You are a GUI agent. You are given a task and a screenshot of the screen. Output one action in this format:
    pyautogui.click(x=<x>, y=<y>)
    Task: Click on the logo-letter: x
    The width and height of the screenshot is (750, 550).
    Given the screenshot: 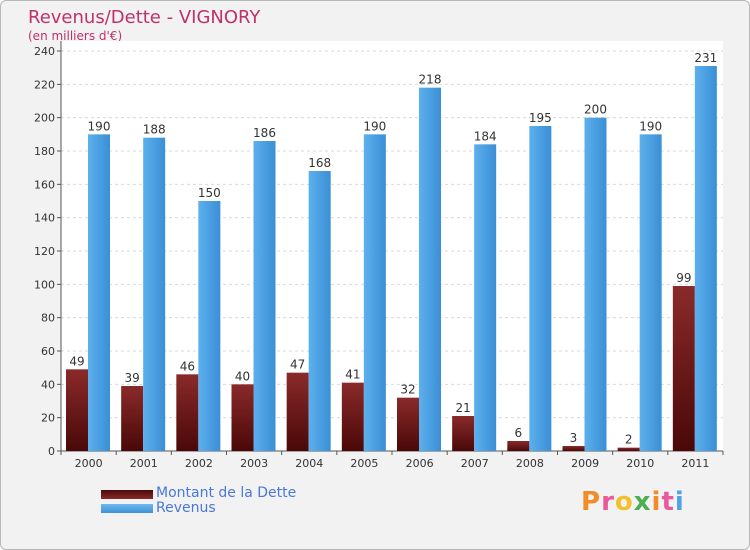 What is the action you would take?
    pyautogui.click(x=642, y=502)
    